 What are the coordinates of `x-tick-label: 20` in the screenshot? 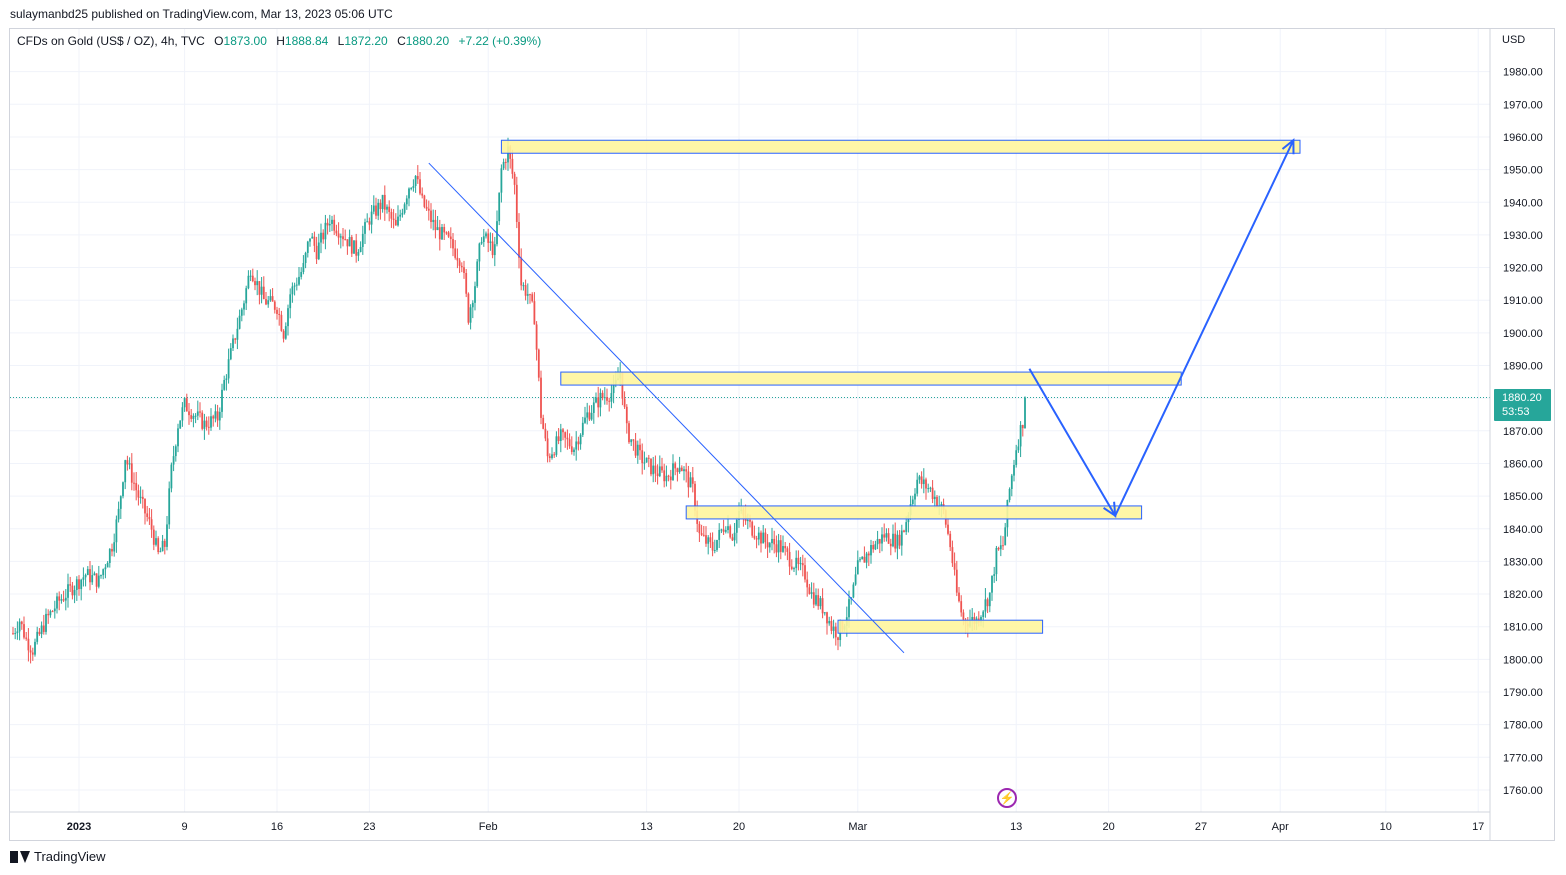 It's located at (739, 827).